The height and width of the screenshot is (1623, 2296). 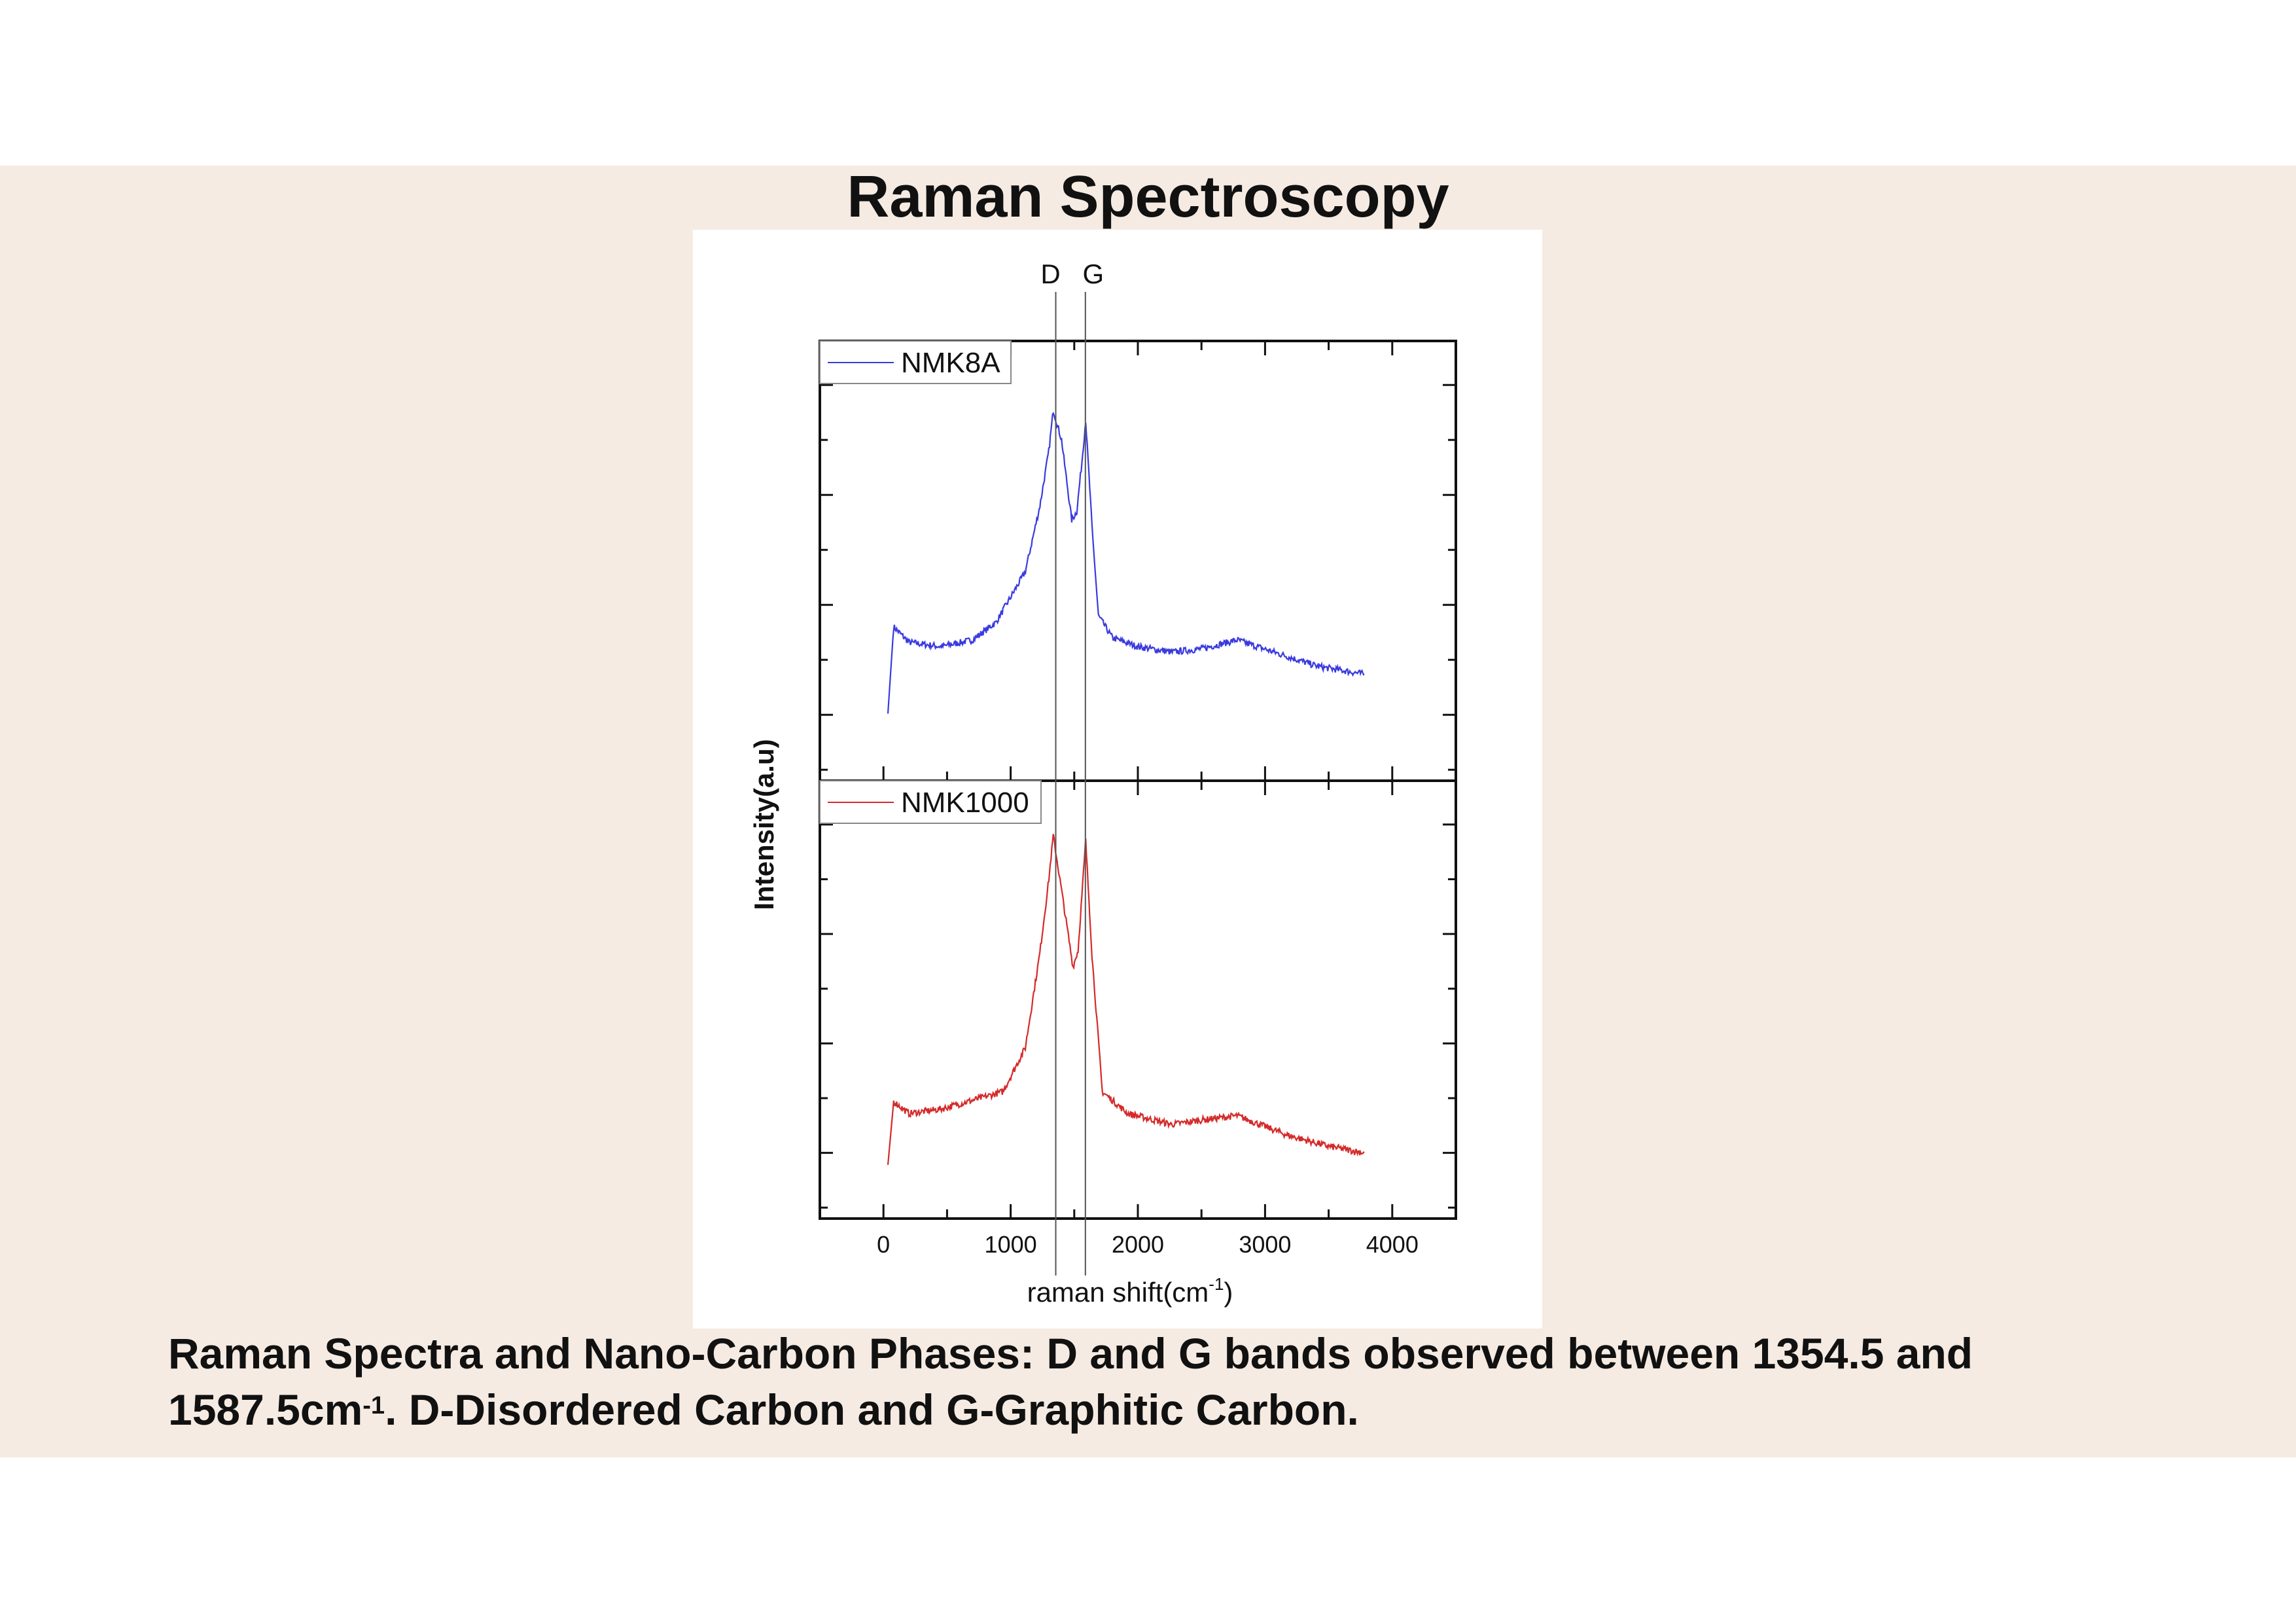 I want to click on x-axis-label-end: ), so click(x=1228, y=1292).